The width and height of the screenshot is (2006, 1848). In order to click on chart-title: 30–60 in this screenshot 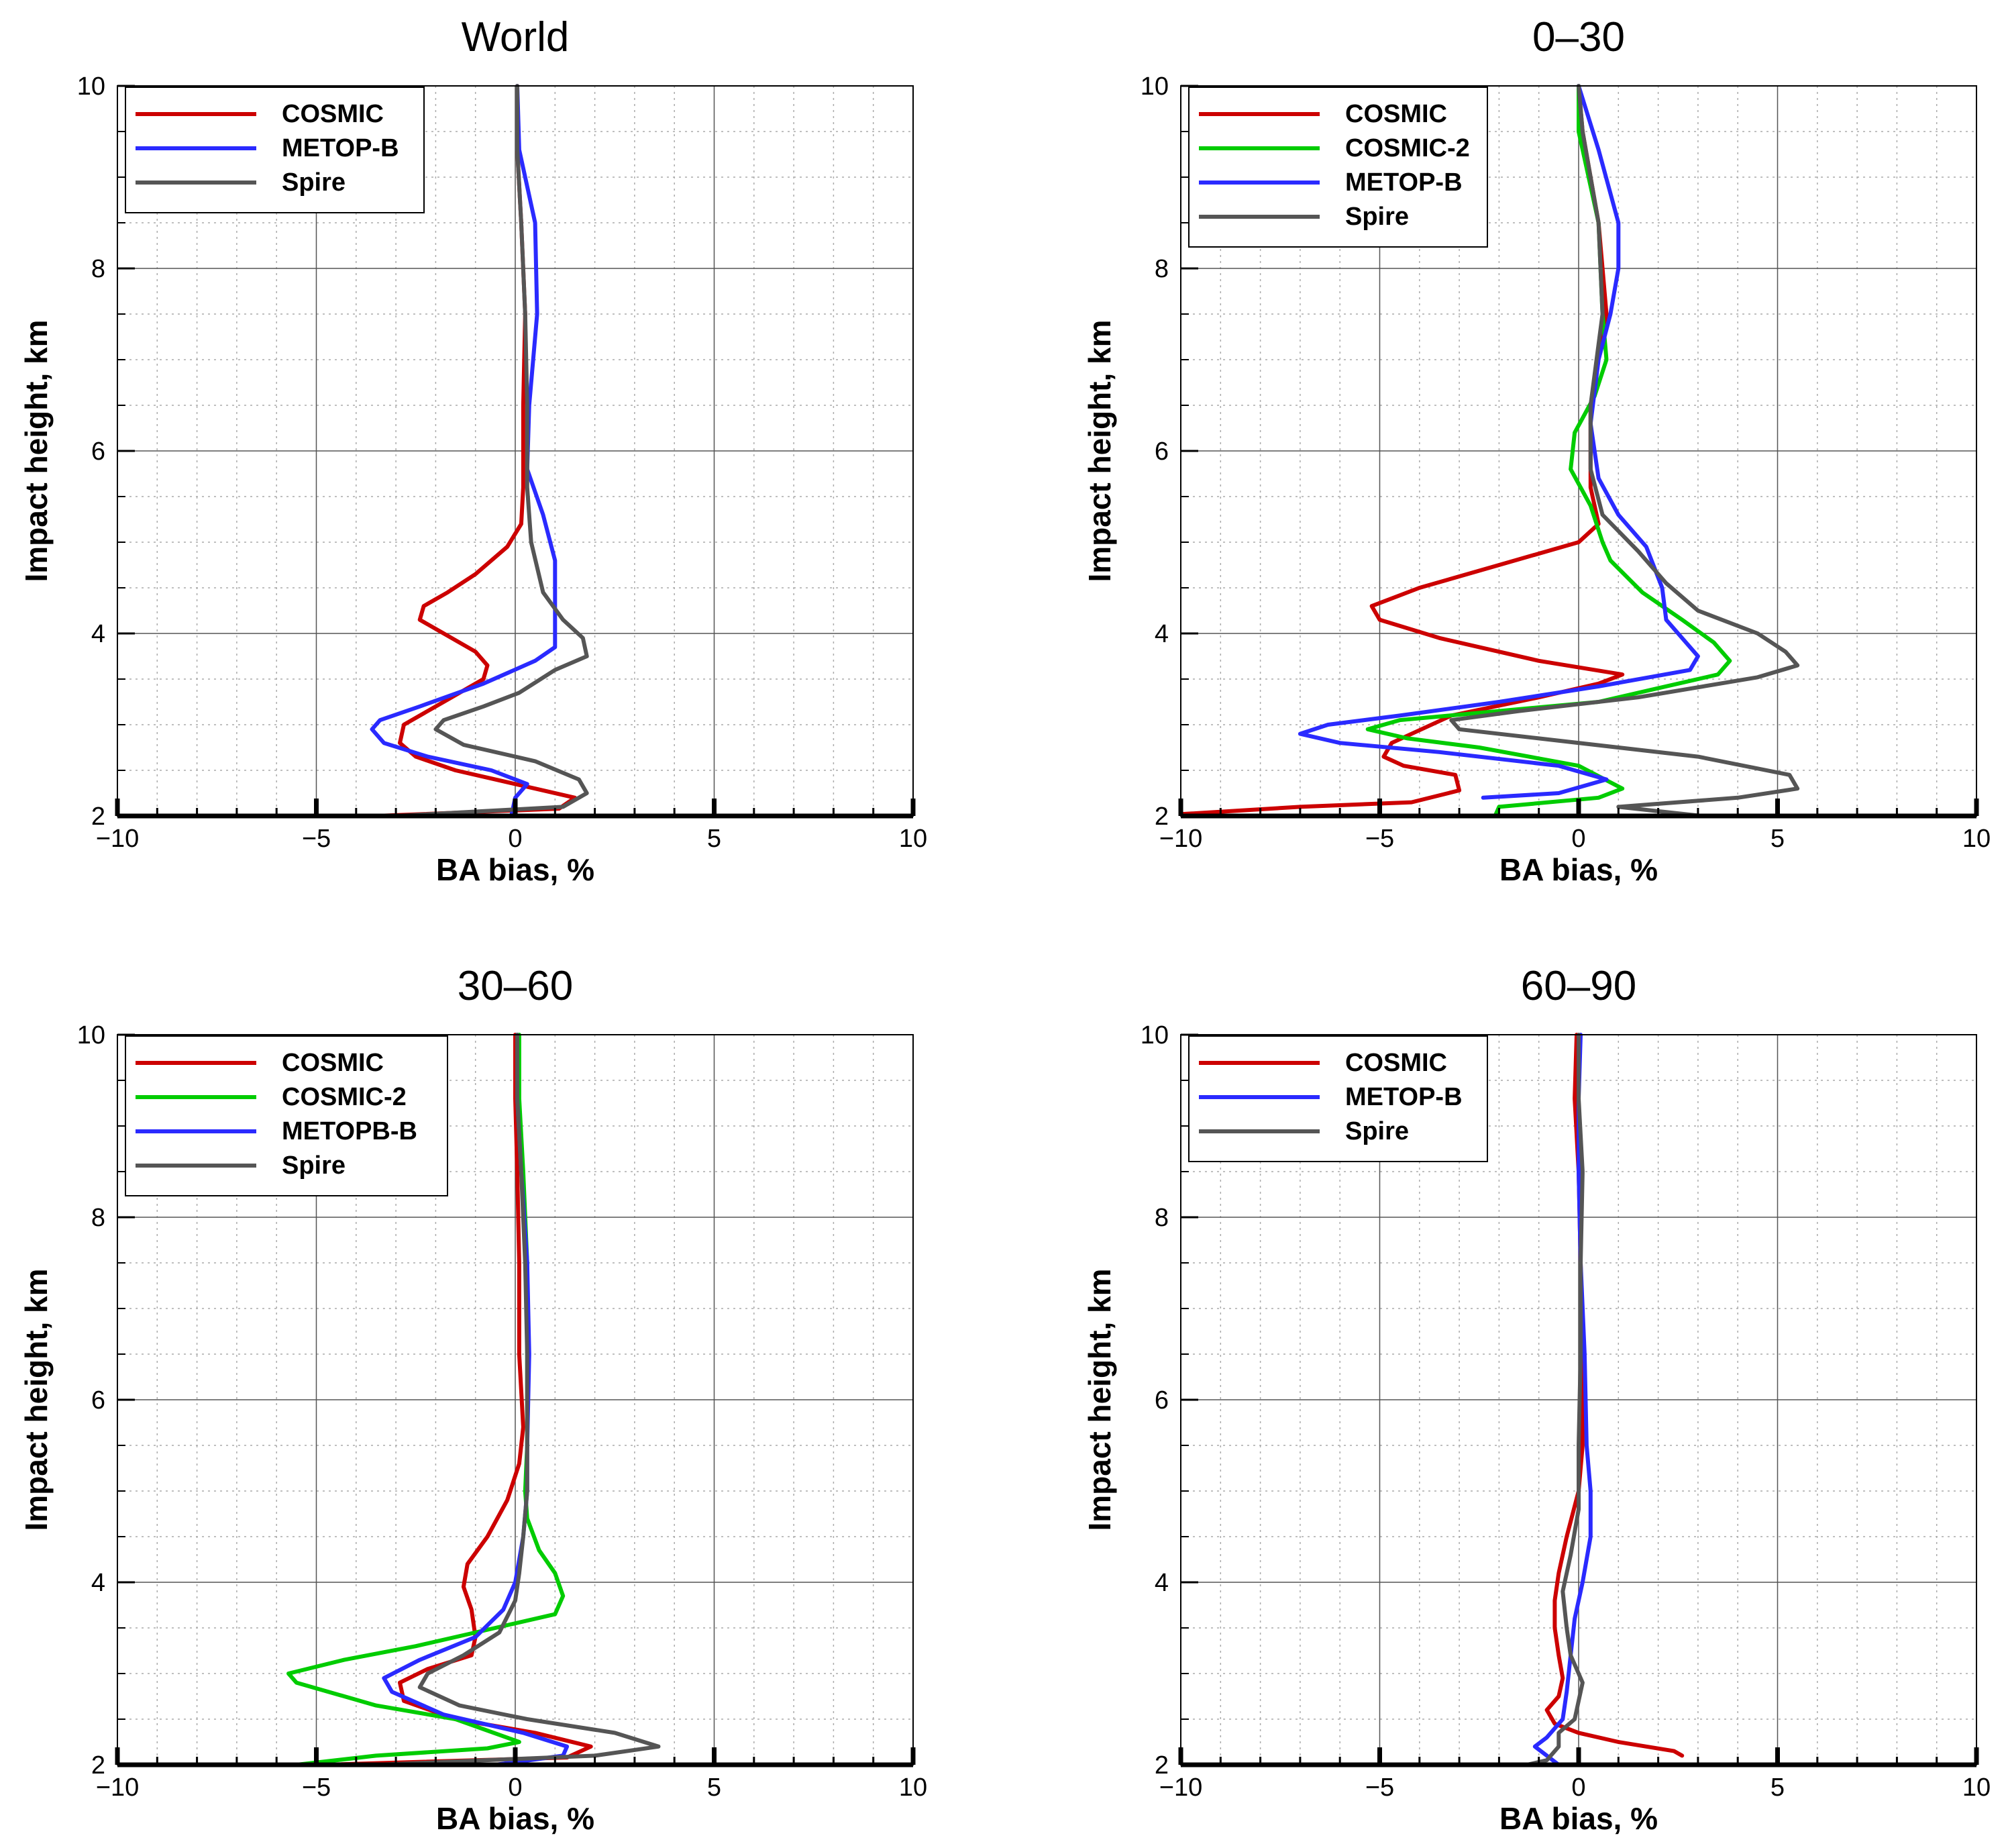, I will do `click(515, 986)`.